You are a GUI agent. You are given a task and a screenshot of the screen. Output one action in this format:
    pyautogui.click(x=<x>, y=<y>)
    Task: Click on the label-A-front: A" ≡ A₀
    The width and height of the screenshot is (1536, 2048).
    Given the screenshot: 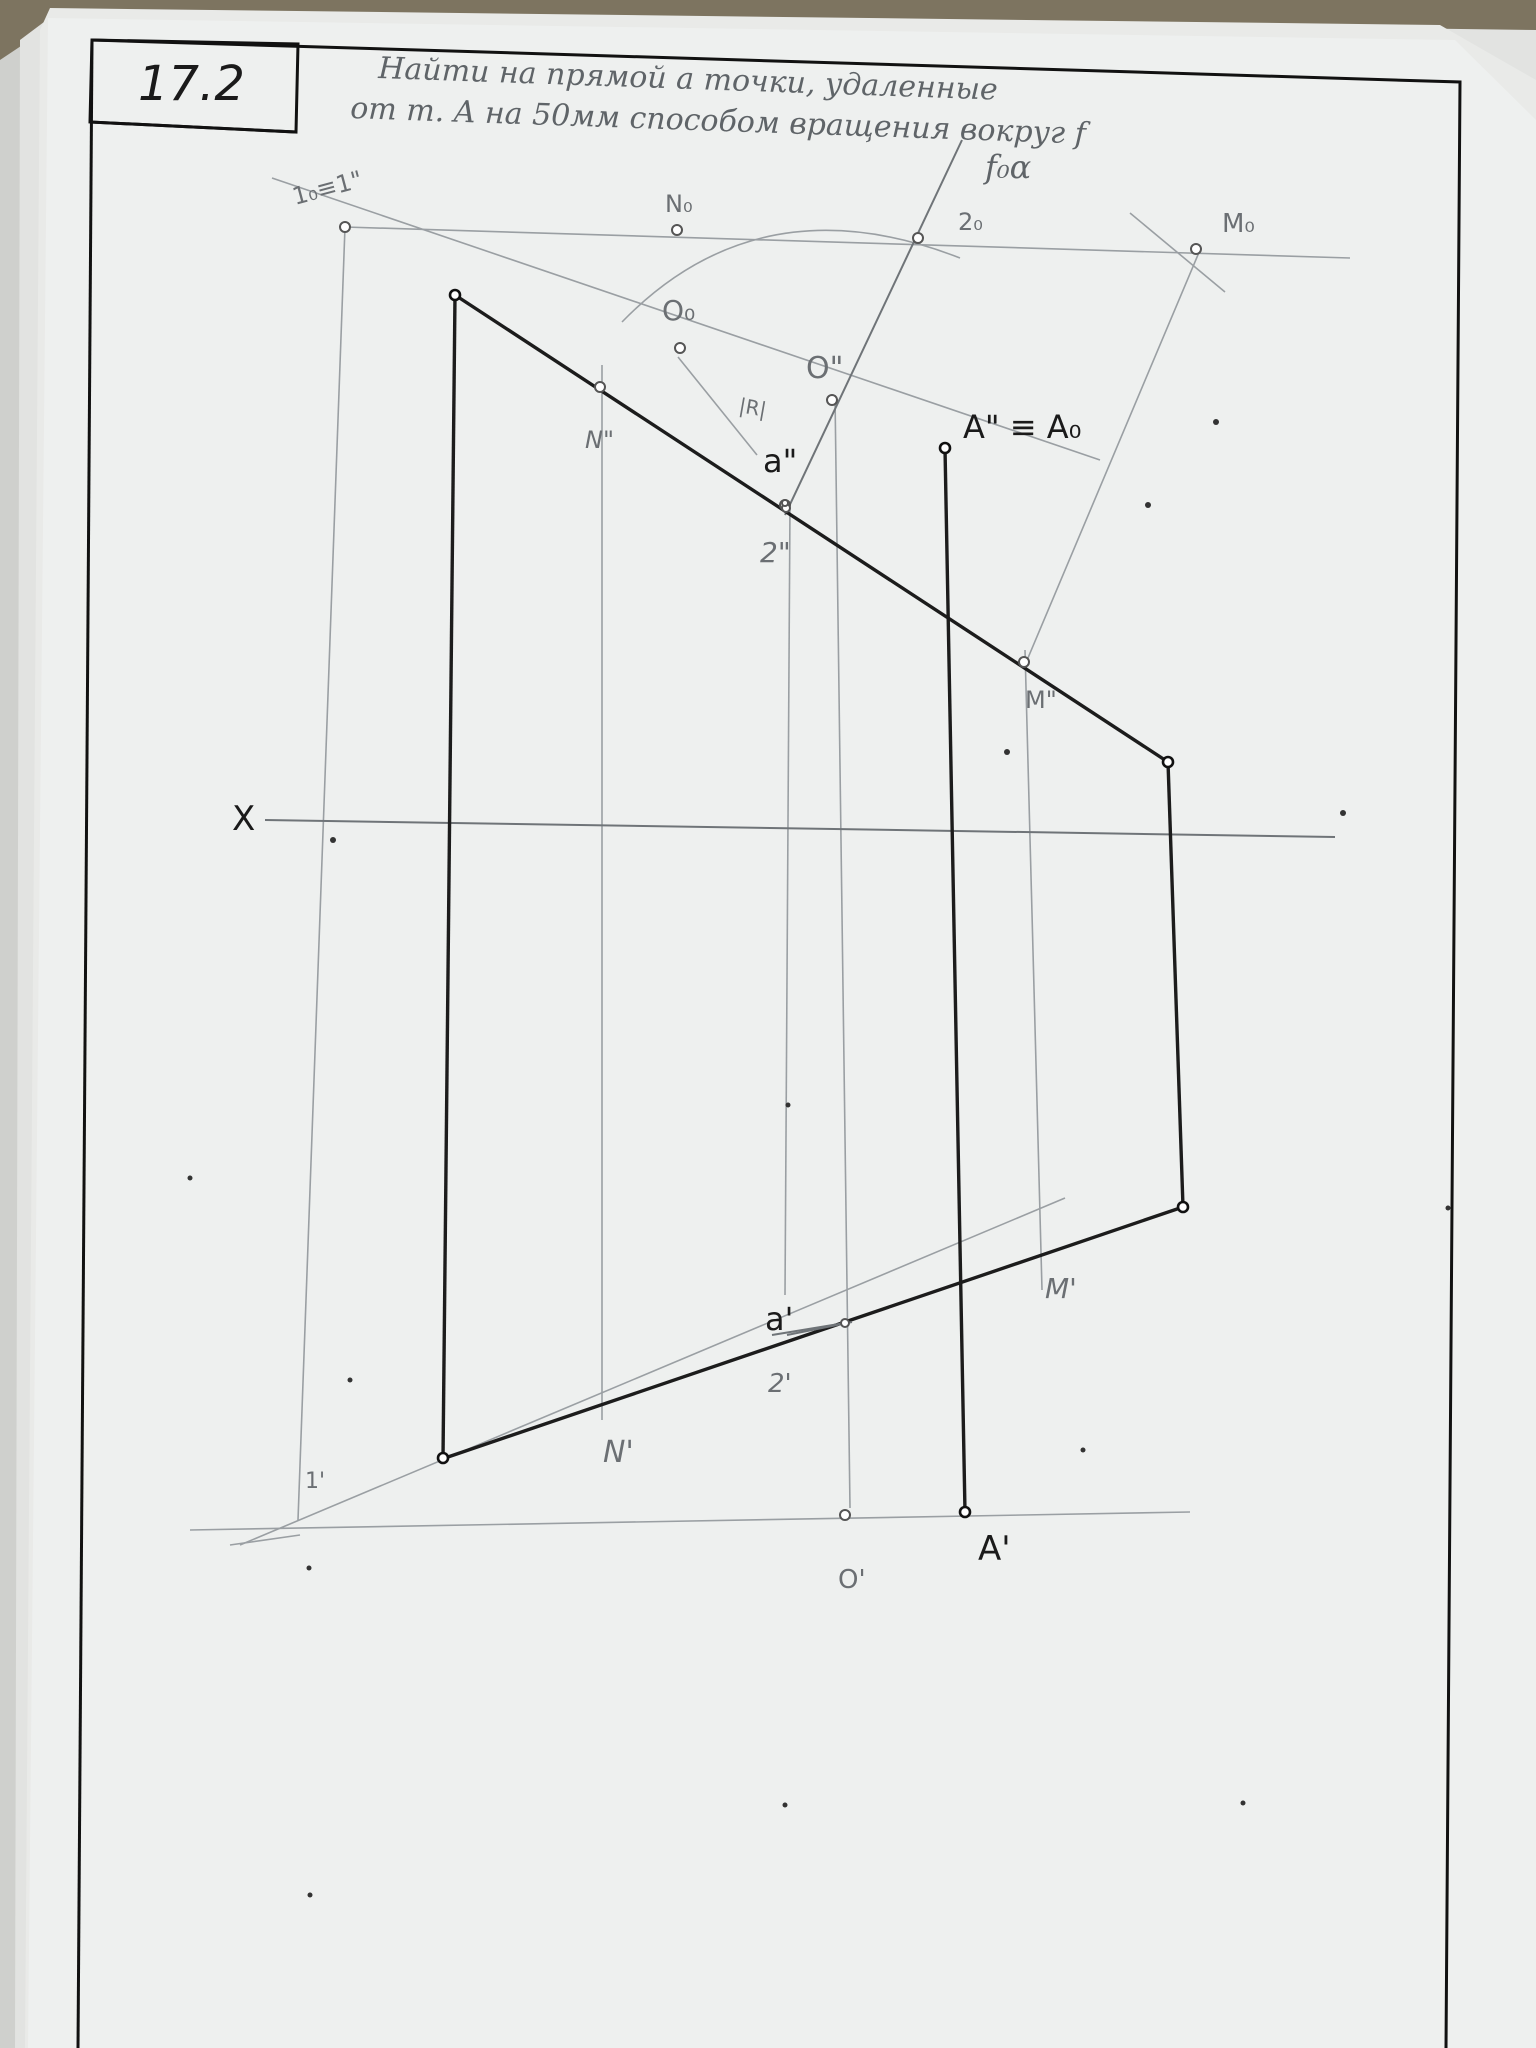 What is the action you would take?
    pyautogui.click(x=1022, y=427)
    